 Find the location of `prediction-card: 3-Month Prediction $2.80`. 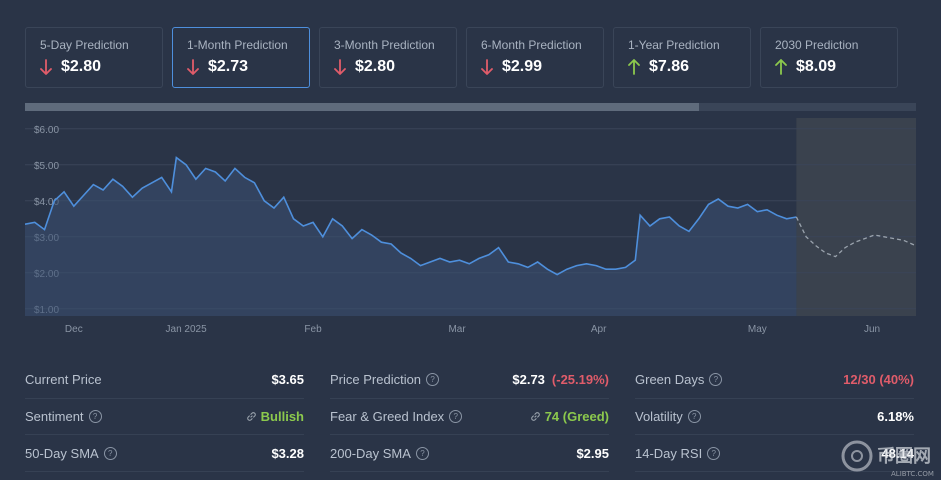

prediction-card: 3-Month Prediction $2.80 is located at coordinates (388, 57).